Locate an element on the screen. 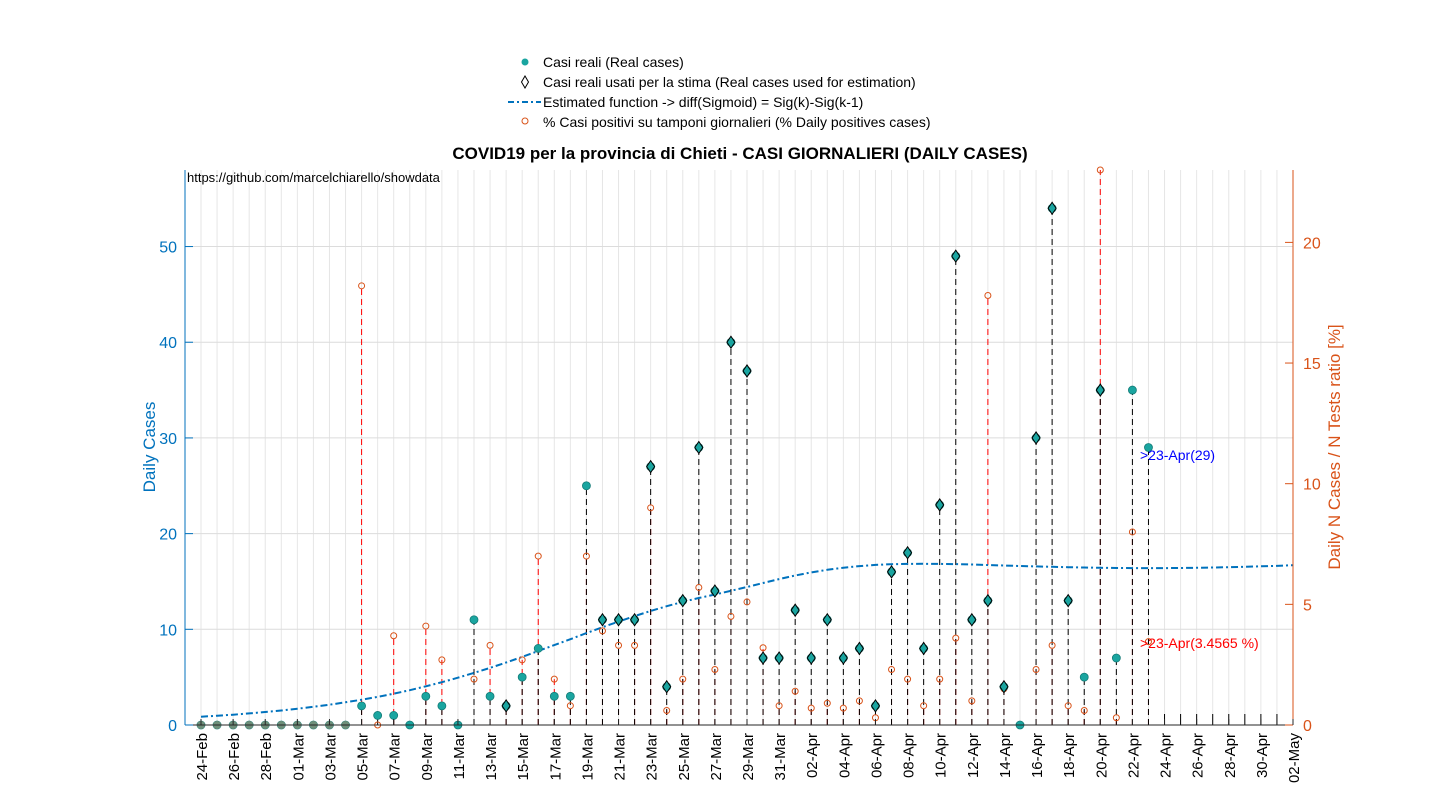 This screenshot has width=1430, height=800. y-tick-label-right: 20 is located at coordinates (1312, 243).